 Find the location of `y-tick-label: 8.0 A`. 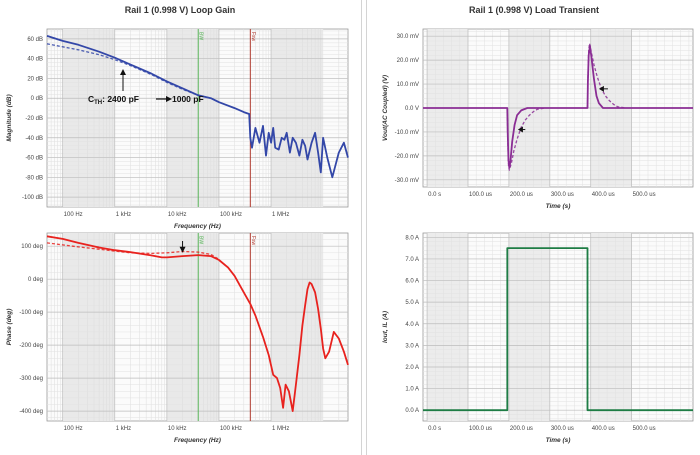

y-tick-label: 8.0 A is located at coordinates (412, 238).